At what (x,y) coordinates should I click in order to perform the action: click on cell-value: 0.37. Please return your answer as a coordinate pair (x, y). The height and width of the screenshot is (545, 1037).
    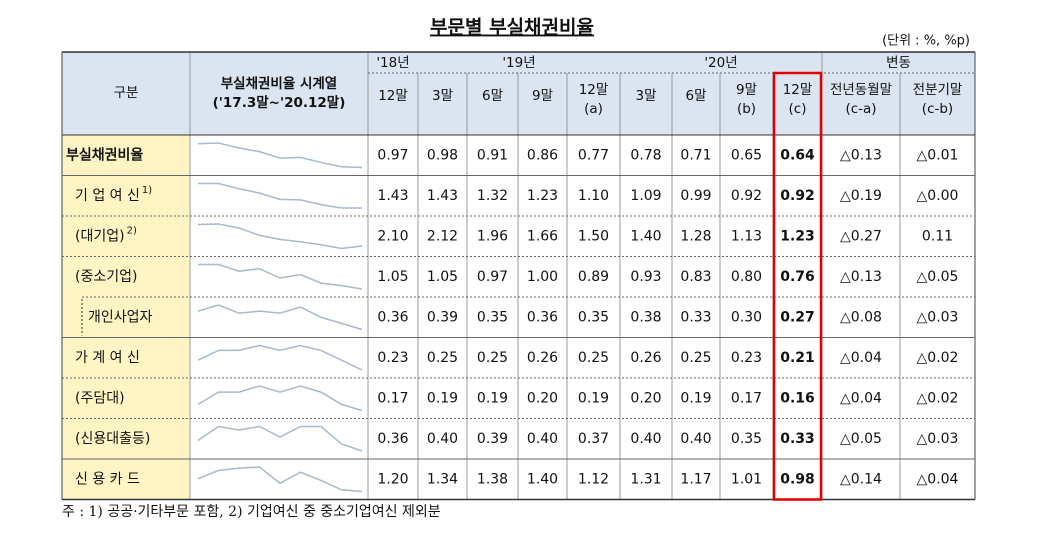
    Looking at the image, I should click on (593, 439).